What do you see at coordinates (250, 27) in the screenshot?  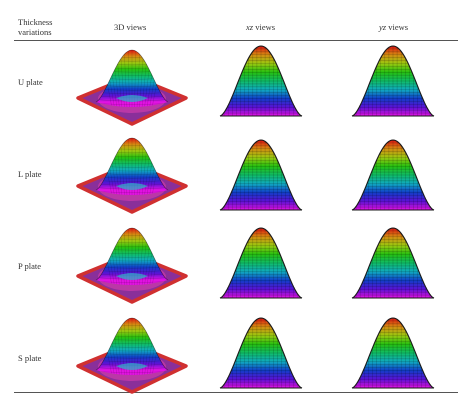 I see `header-xz-axis: xz` at bounding box center [250, 27].